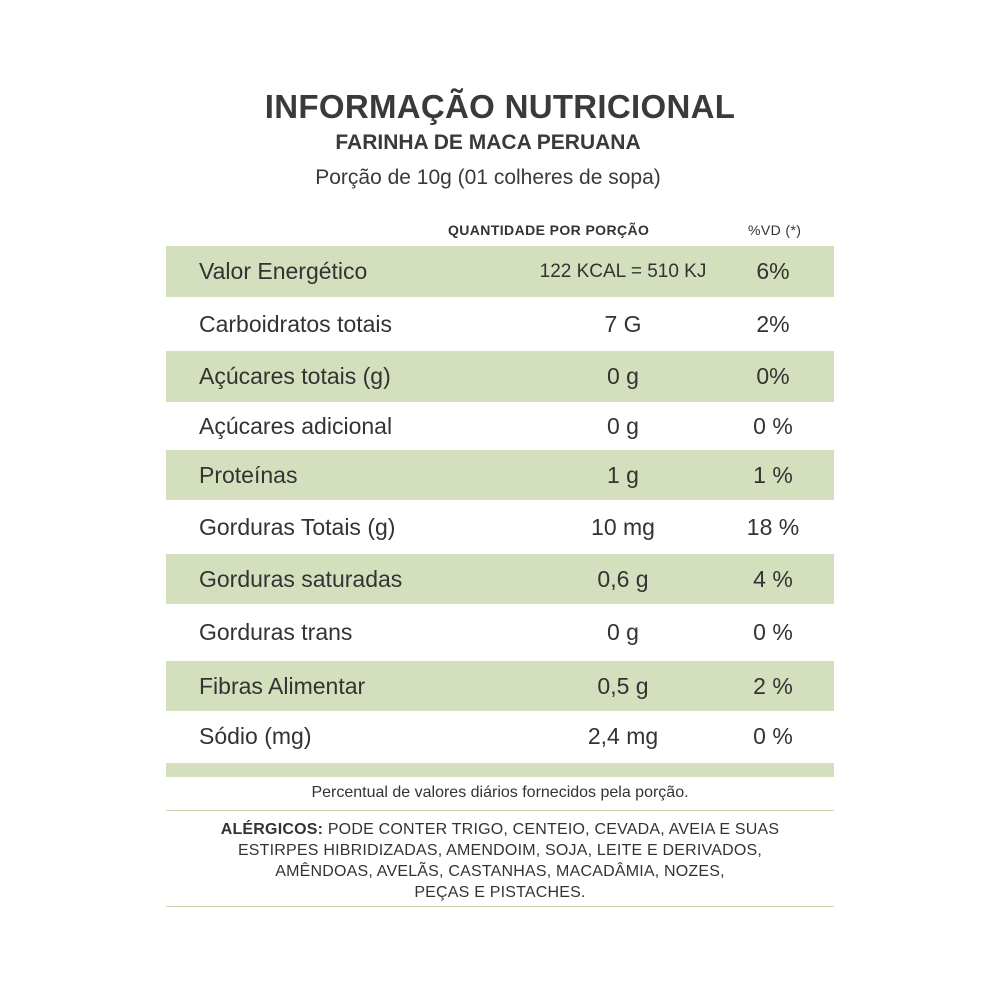  Describe the element at coordinates (255, 736) in the screenshot. I see `nutrient-name: Sódio (mg)` at that location.